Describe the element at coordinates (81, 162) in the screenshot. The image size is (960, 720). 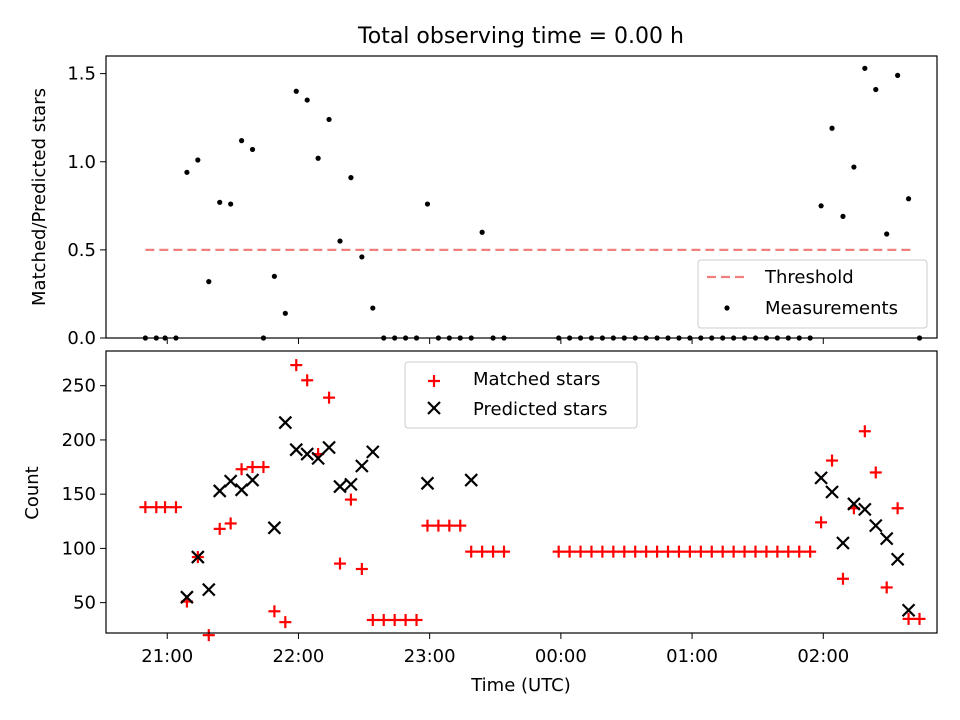
I see `ratio-y-tick-label: 1.0` at that location.